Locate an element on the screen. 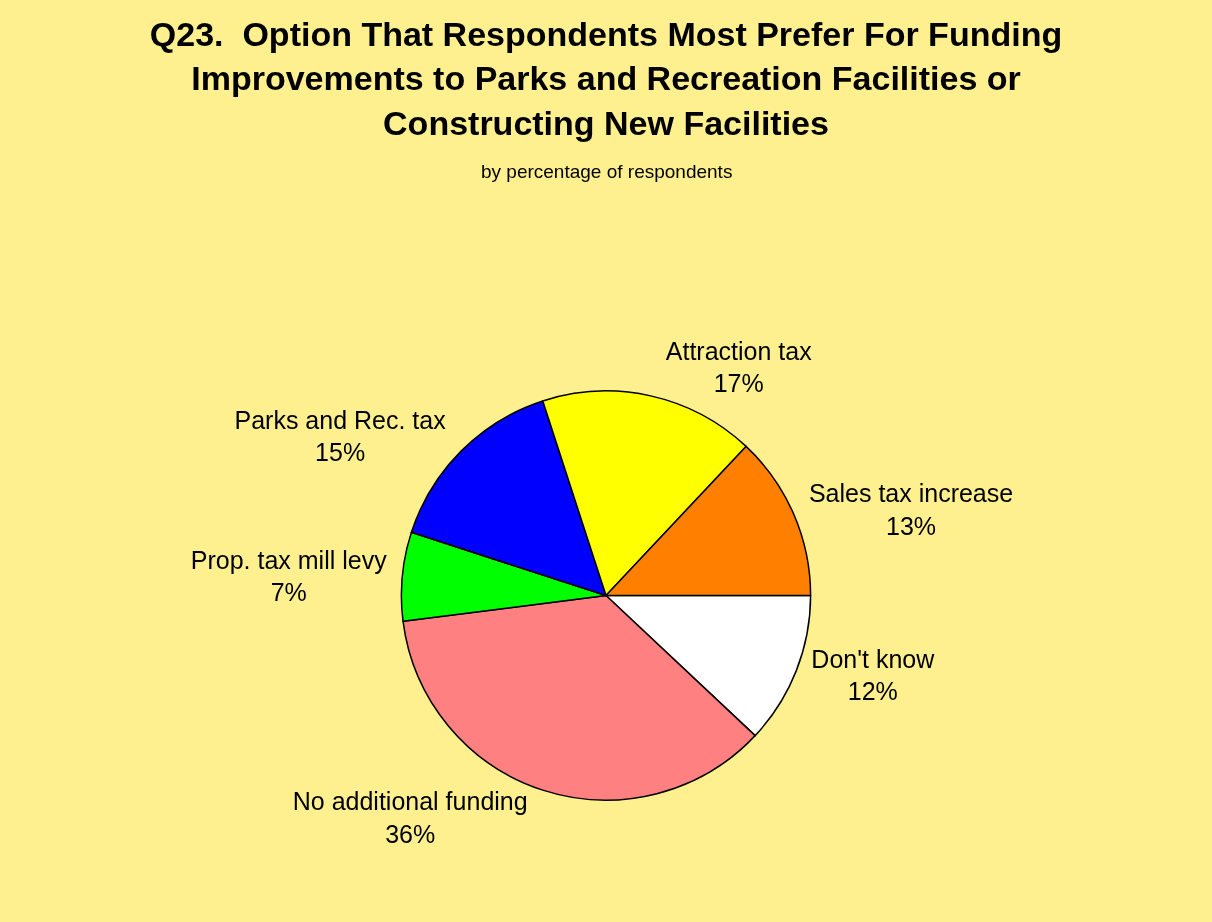 This screenshot has width=1212, height=922. chart-subtitle: by percentage of respondents is located at coordinates (607, 171).